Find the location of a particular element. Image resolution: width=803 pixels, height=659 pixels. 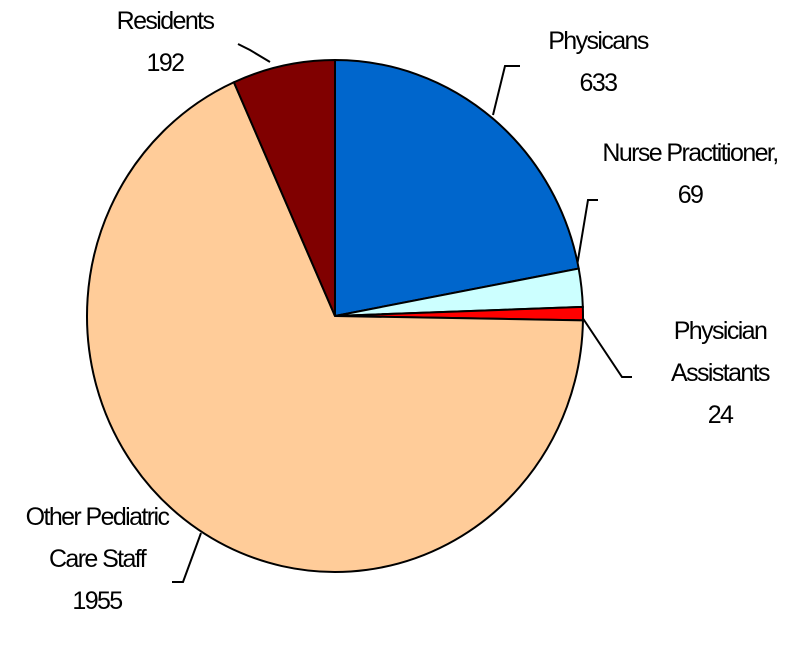

slice-label: Physicans is located at coordinates (598, 41).